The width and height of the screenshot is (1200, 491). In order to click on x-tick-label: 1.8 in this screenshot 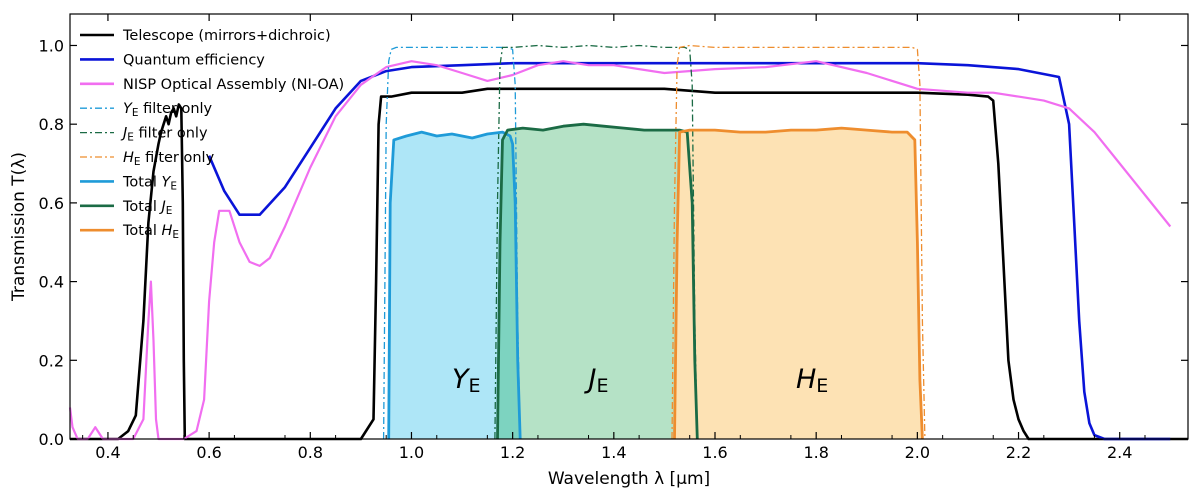, I will do `click(815, 452)`.